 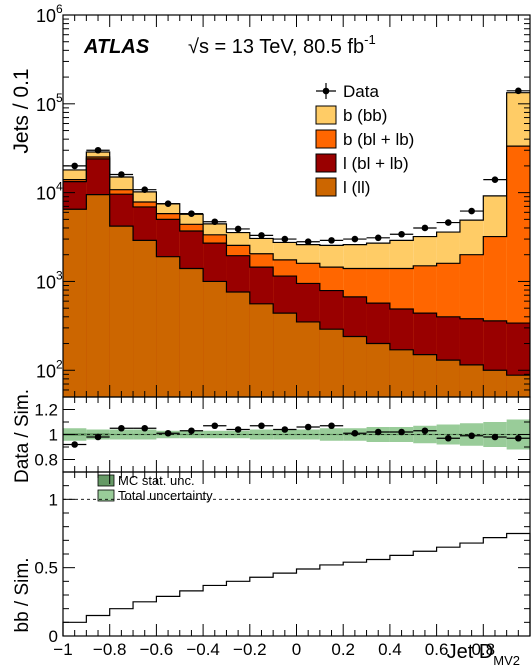 I want to click on legend-entry: b (bb), so click(x=351, y=115).